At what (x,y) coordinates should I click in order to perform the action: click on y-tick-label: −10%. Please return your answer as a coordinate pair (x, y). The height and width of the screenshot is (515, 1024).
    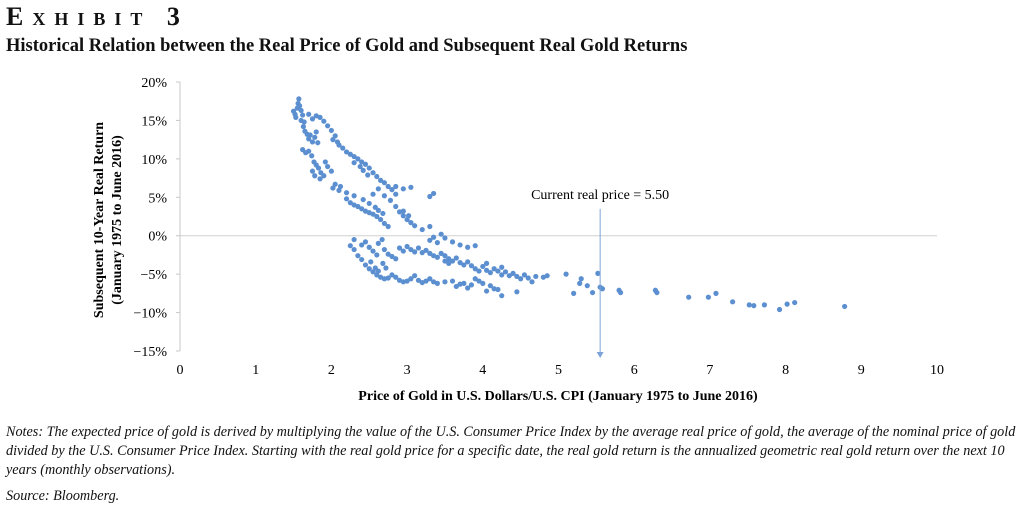
    Looking at the image, I should click on (150, 314).